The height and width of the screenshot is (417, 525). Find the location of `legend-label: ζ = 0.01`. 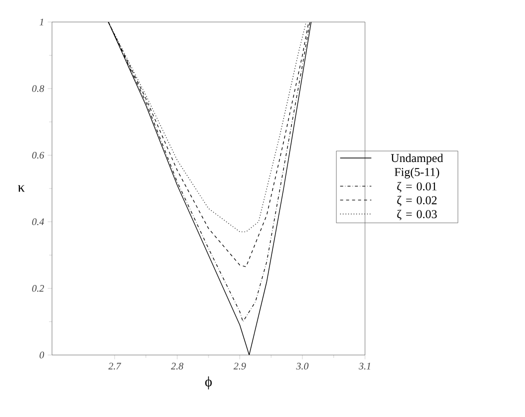

legend-label: ζ = 0.01 is located at coordinates (417, 187).